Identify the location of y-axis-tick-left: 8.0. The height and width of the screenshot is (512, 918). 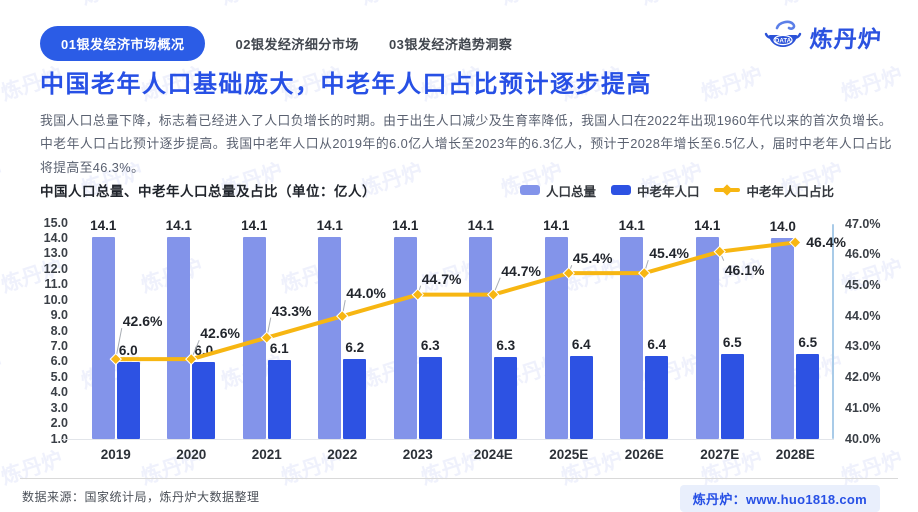
(59, 330).